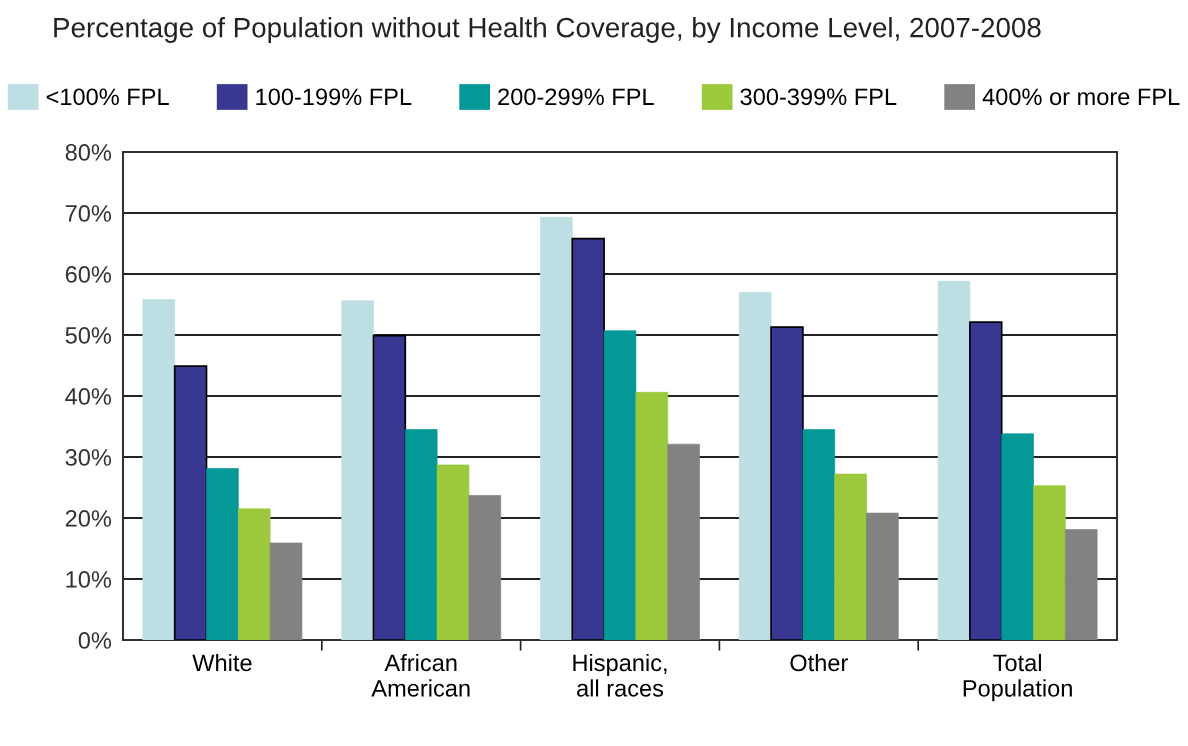 Image resolution: width=1188 pixels, height=746 pixels. I want to click on y-tick-label: 10%, so click(89, 579).